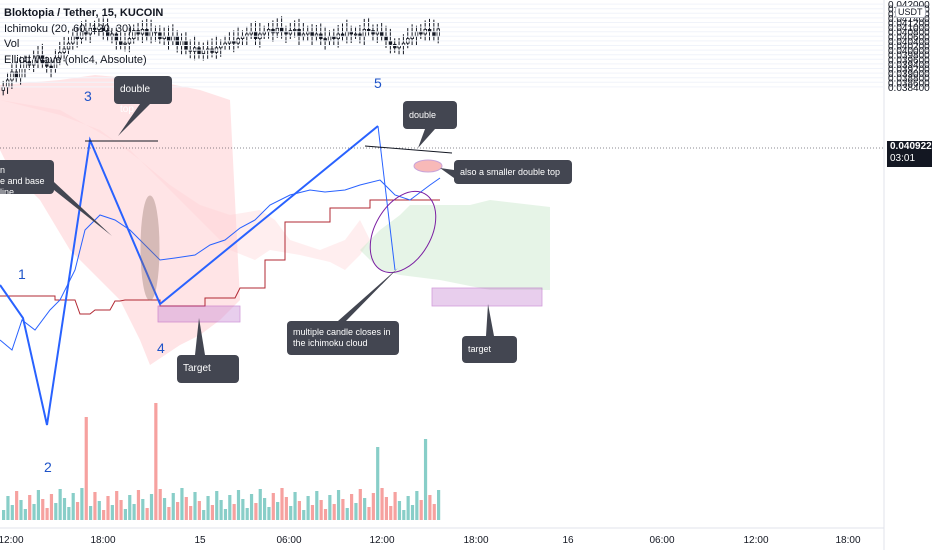  What do you see at coordinates (513, 176) in the screenshot?
I see `callout-smaller-double-top: also a smaller double top here` at bounding box center [513, 176].